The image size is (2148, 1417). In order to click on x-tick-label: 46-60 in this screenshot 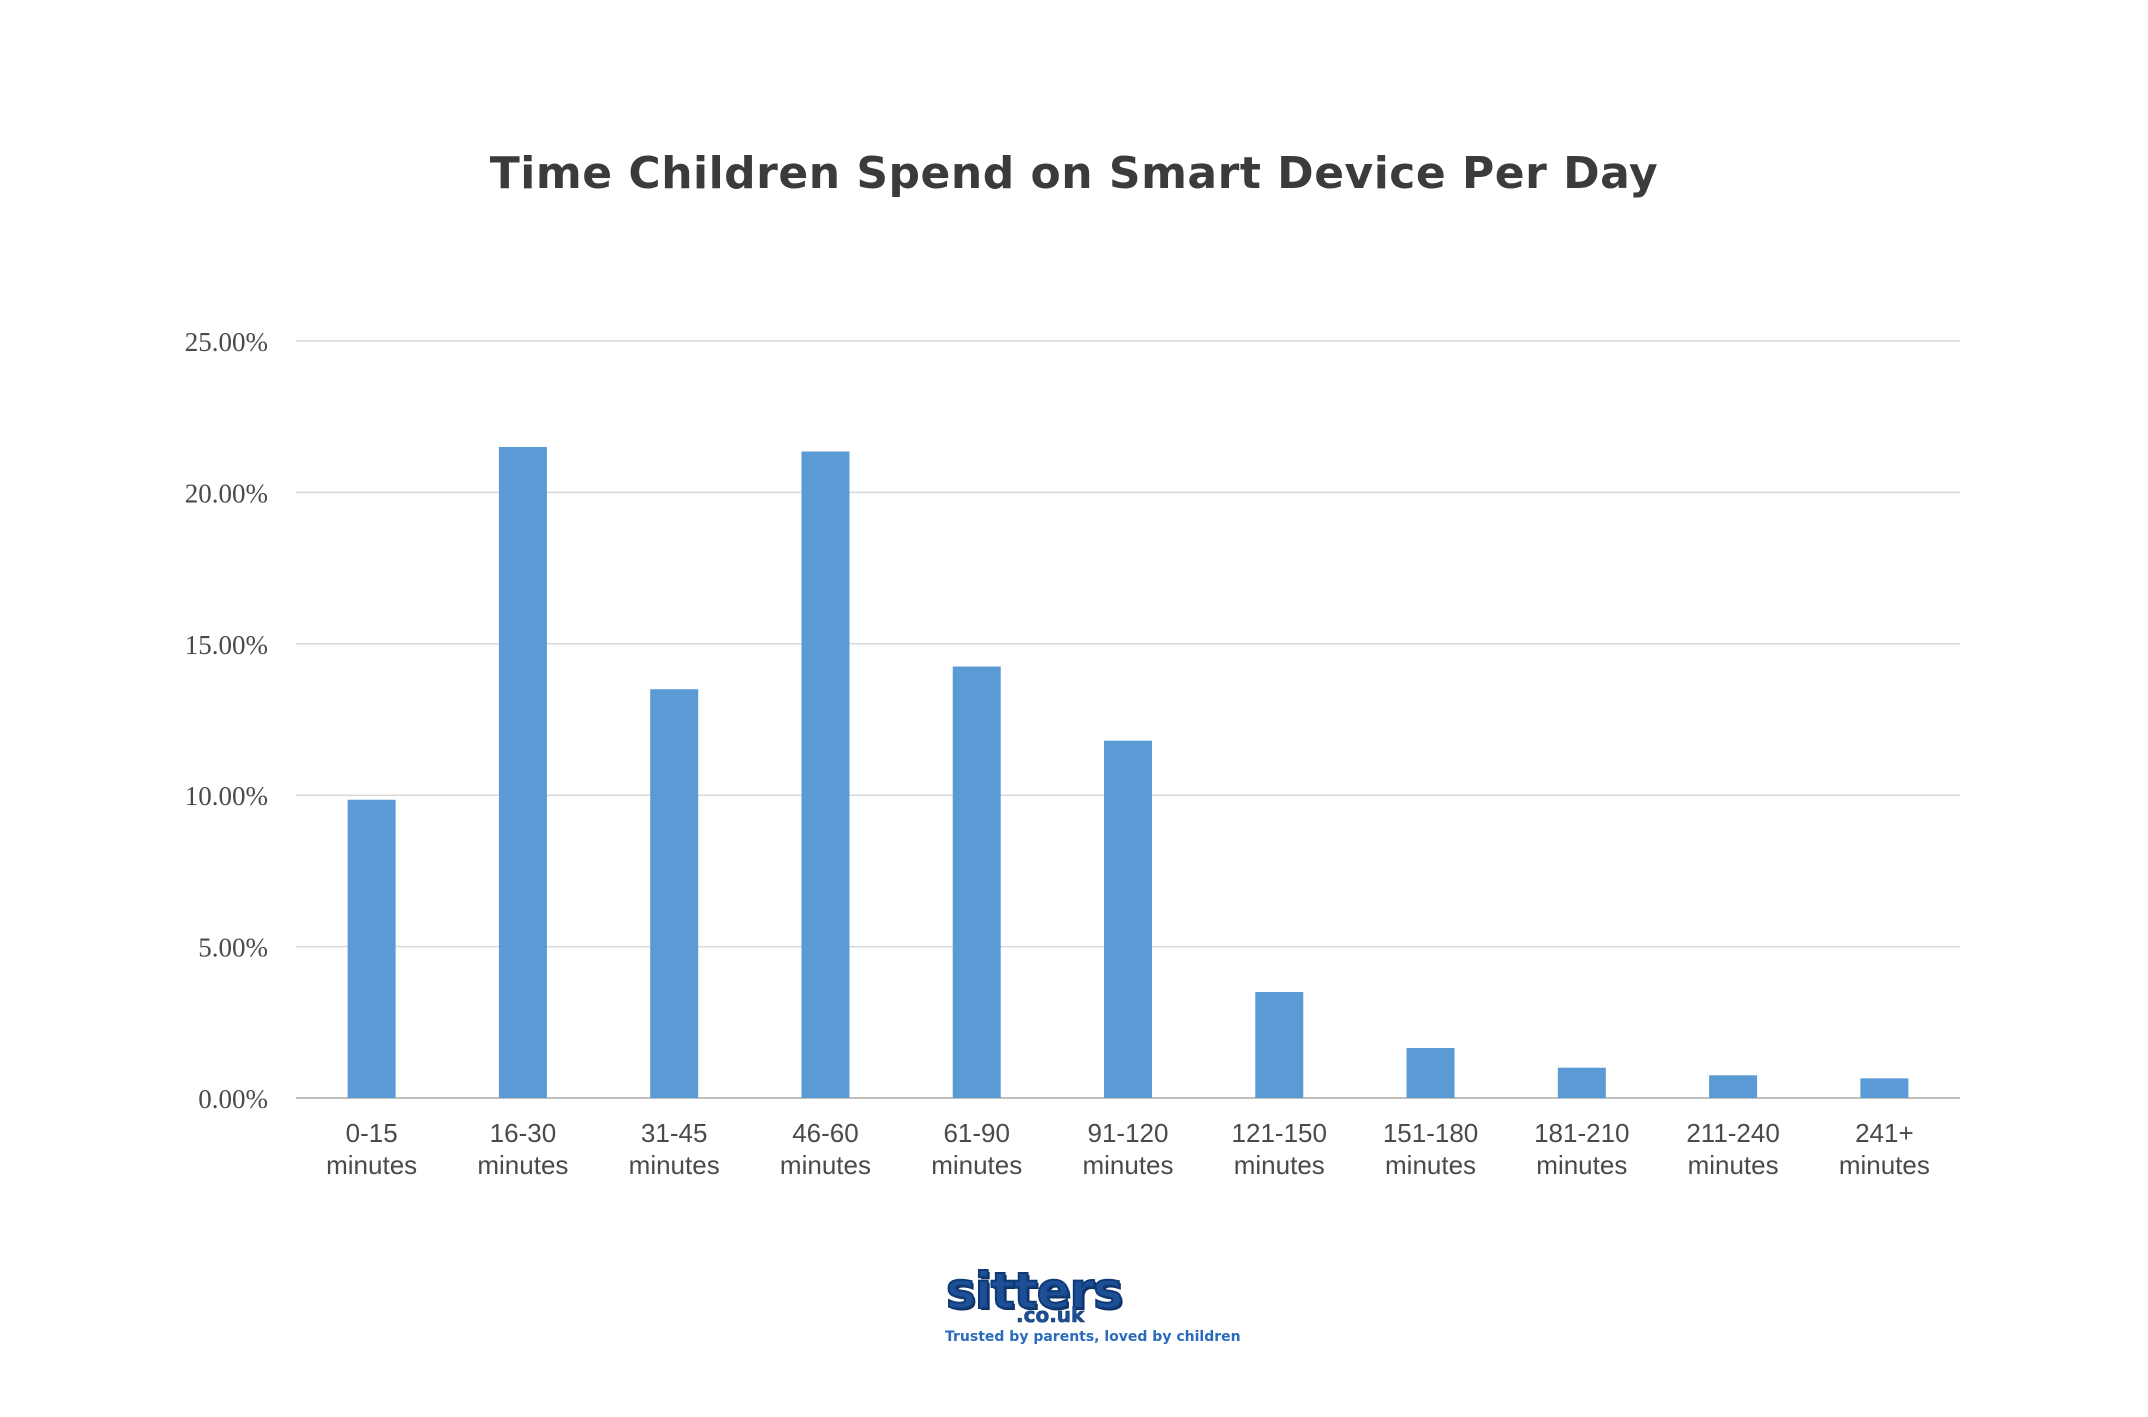, I will do `click(825, 1133)`.